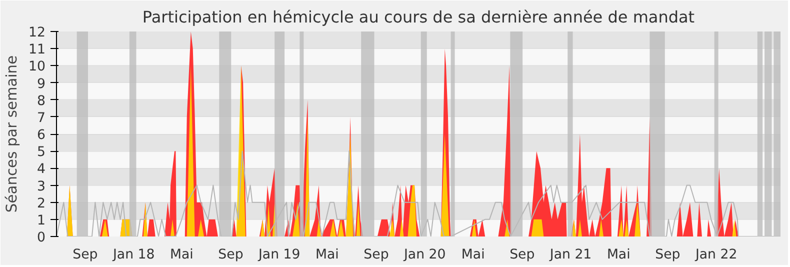 Image resolution: width=790 pixels, height=267 pixels. What do you see at coordinates (37, 67) in the screenshot?
I see `y-tick-label: 10` at bounding box center [37, 67].